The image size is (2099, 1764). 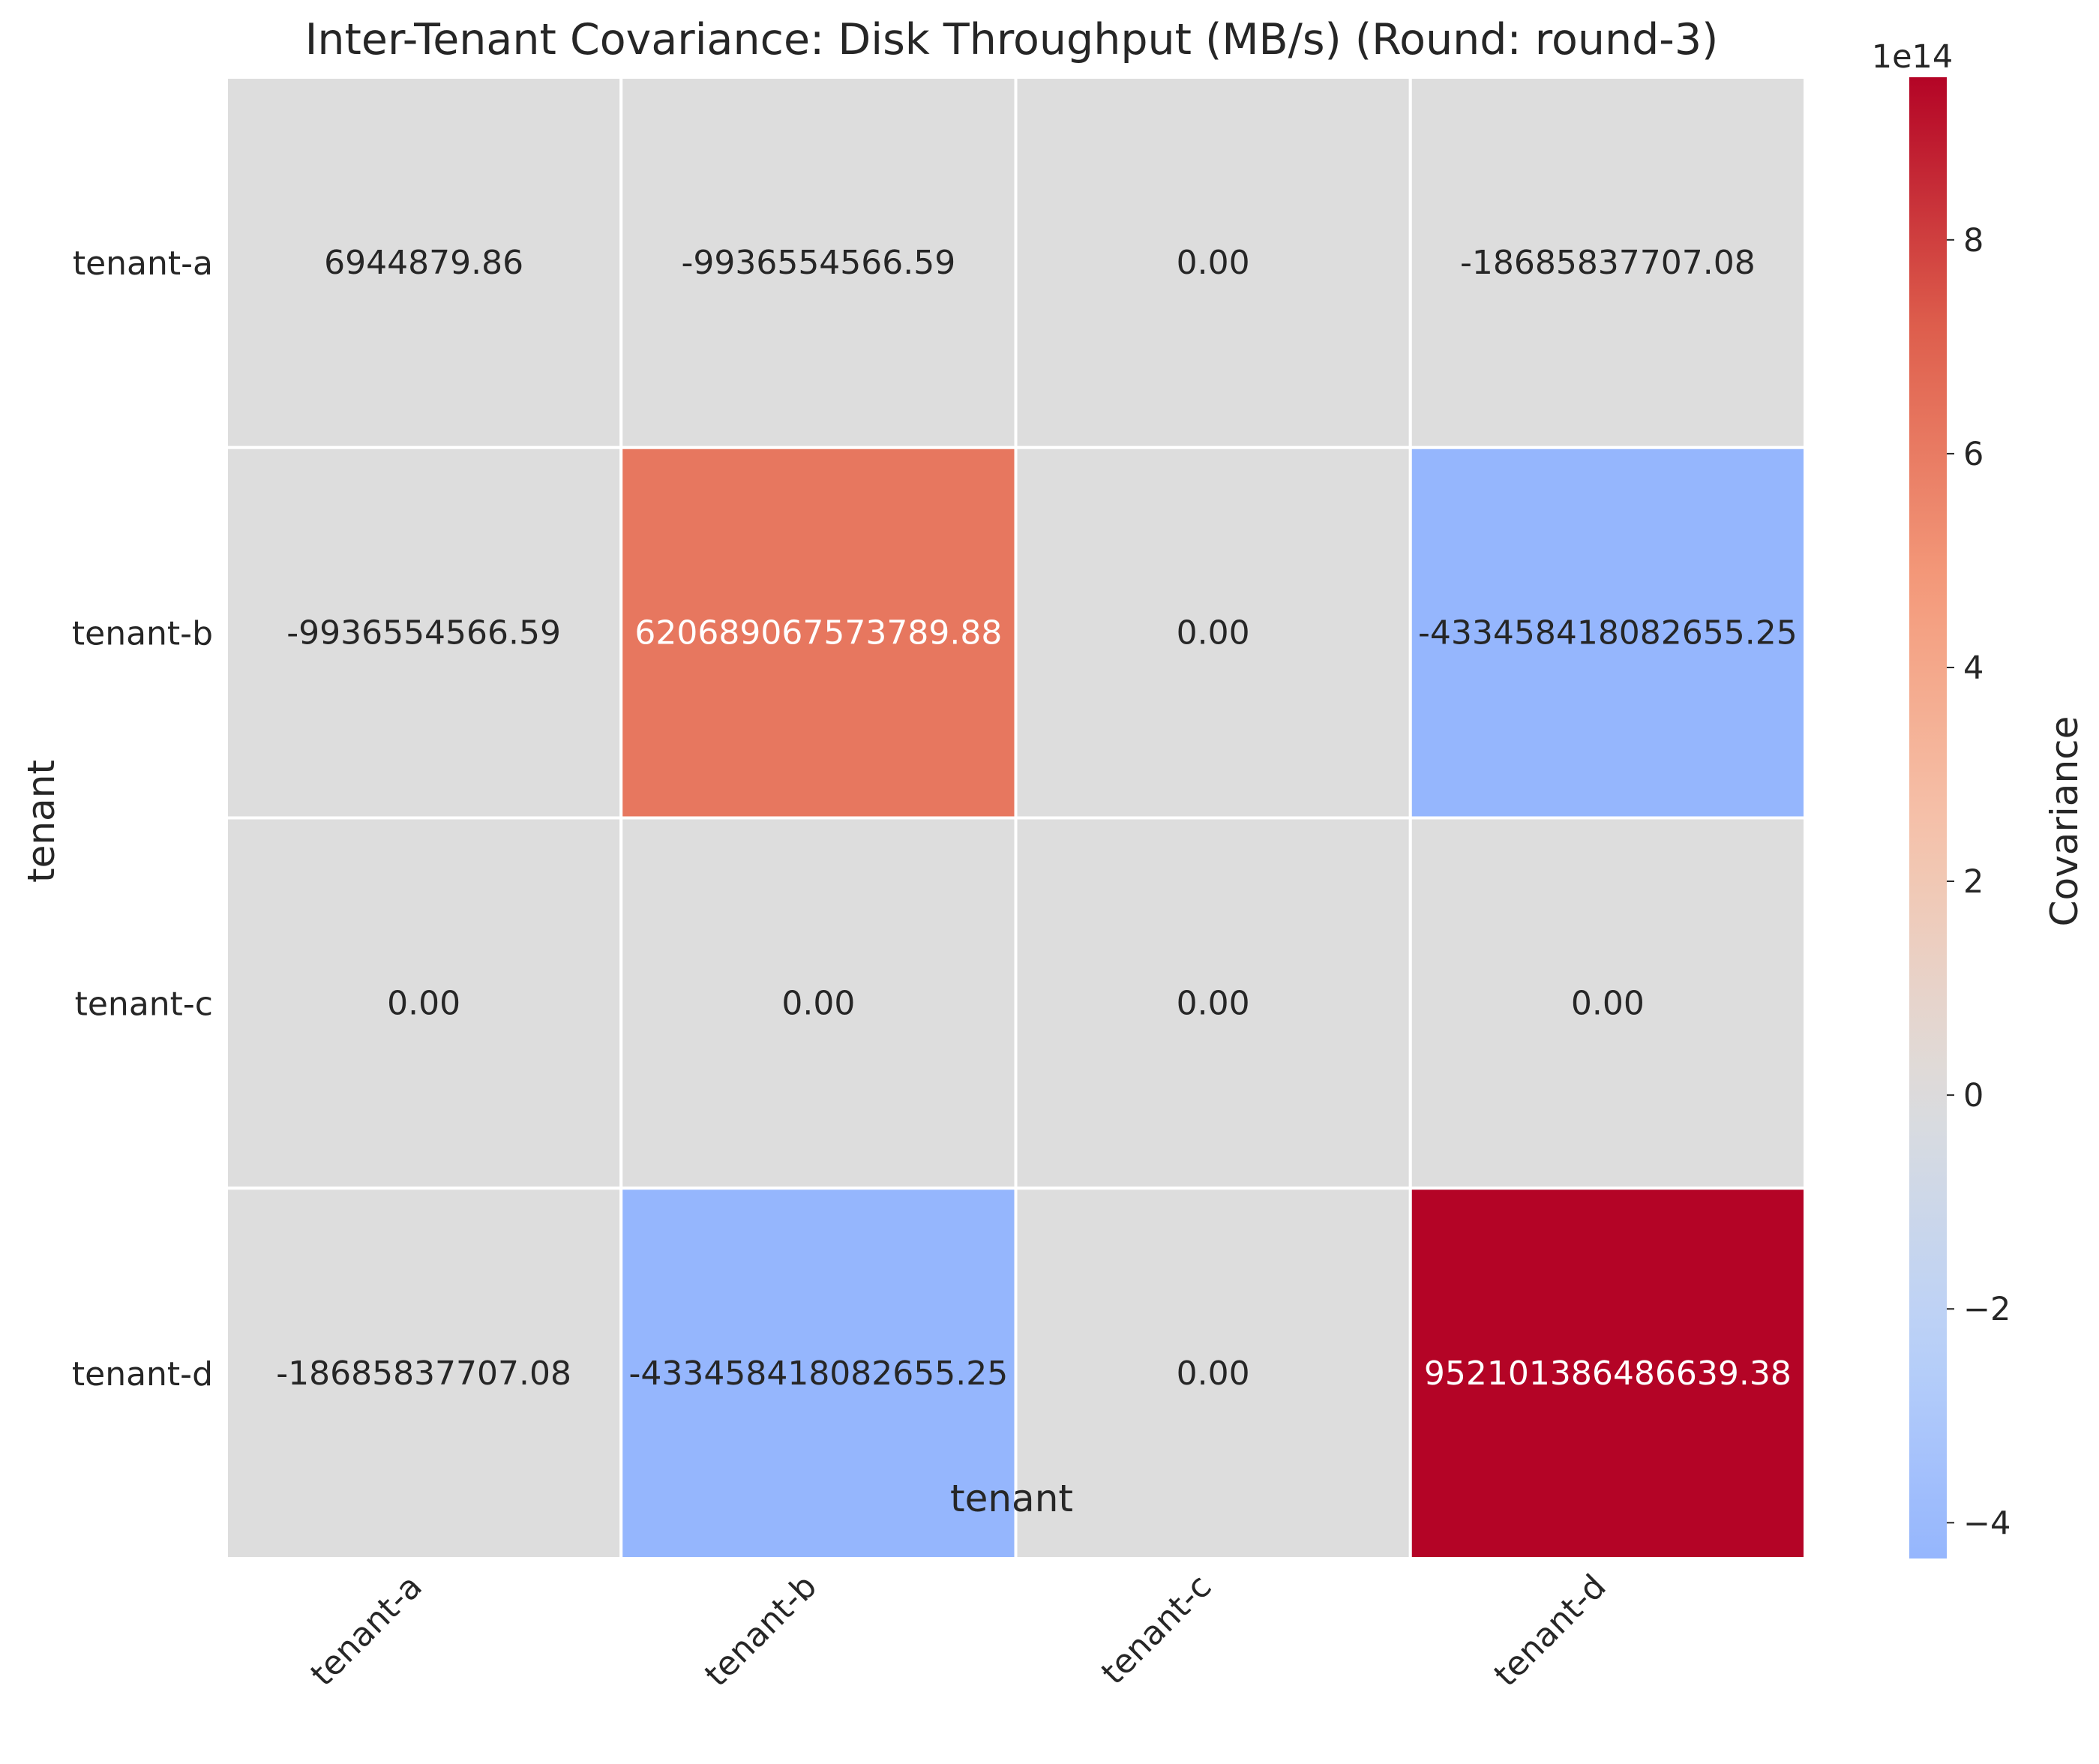 What do you see at coordinates (143, 263) in the screenshot?
I see `y-tick-label: tenant-a` at bounding box center [143, 263].